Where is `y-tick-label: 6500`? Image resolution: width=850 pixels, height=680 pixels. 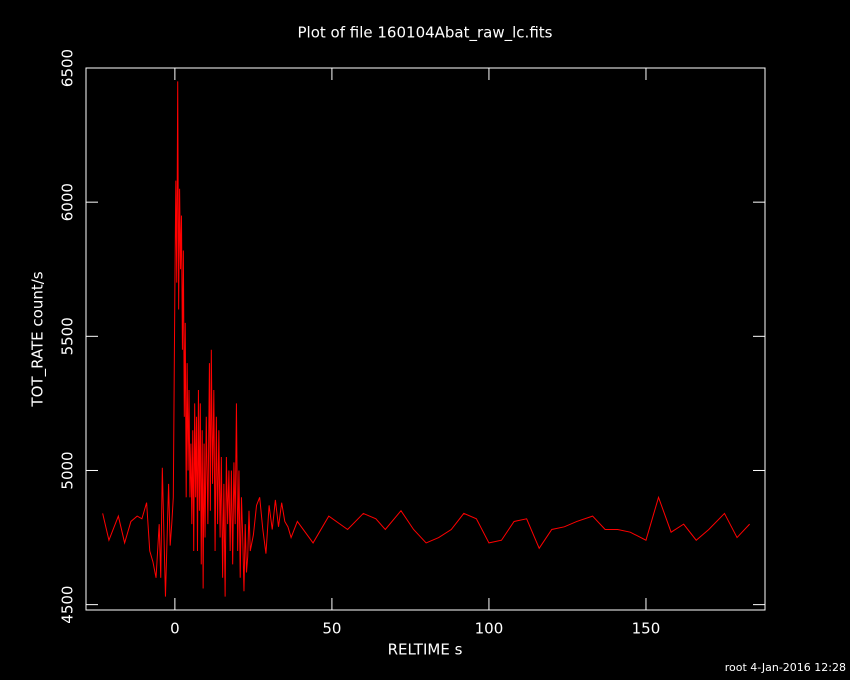 y-tick-label: 6500 is located at coordinates (68, 68).